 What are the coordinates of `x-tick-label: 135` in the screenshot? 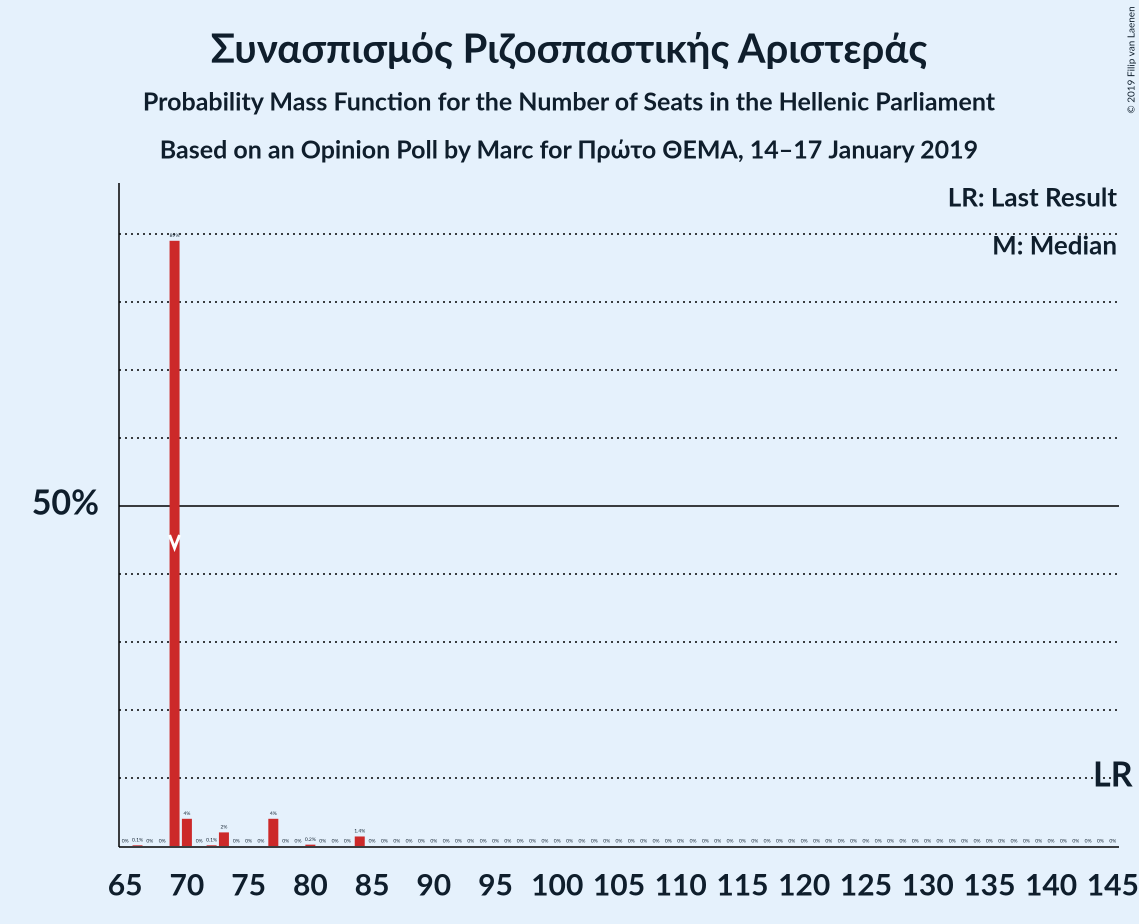 It's located at (989, 885).